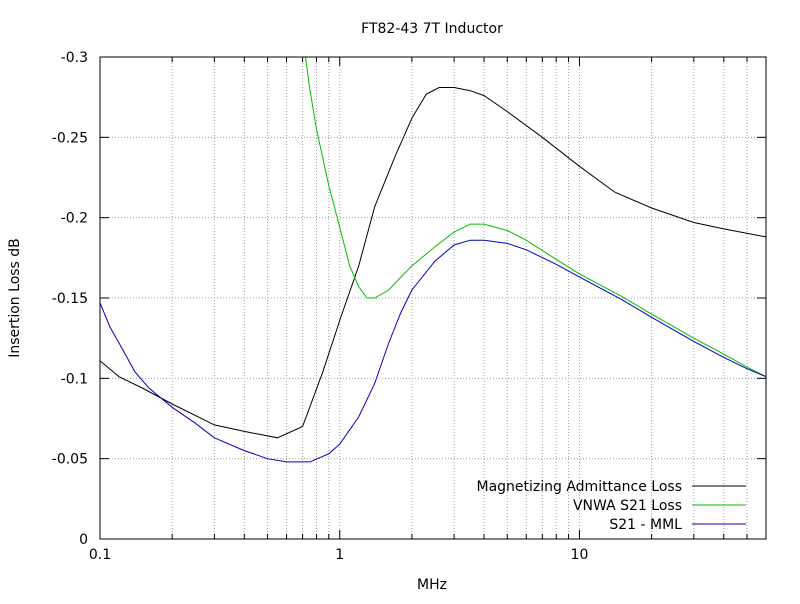 This screenshot has height=604, width=800. I want to click on legend-label: Magnetizing Admittance Loss, so click(579, 487).